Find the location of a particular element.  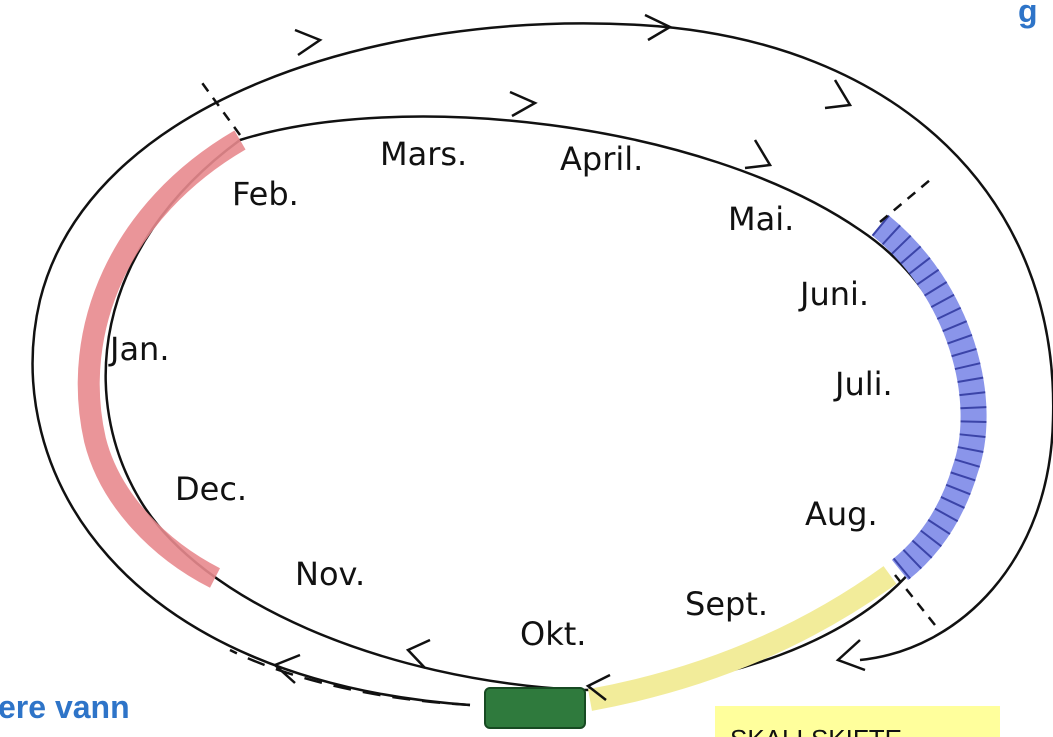

outer-loop-dashed is located at coordinates (350, 677).